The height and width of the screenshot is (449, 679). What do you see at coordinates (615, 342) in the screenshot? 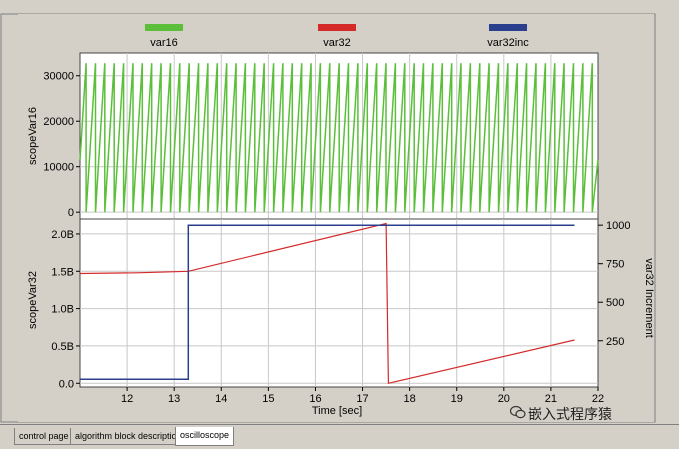
I see `right-y-tick-label: 250` at bounding box center [615, 342].